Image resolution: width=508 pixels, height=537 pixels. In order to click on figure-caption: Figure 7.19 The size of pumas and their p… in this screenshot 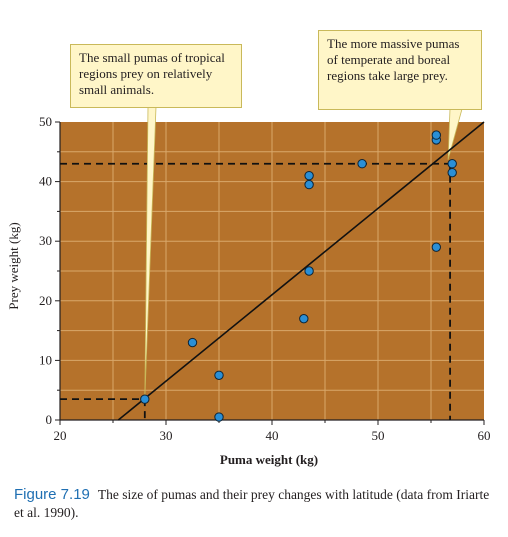, I will do `click(254, 504)`.